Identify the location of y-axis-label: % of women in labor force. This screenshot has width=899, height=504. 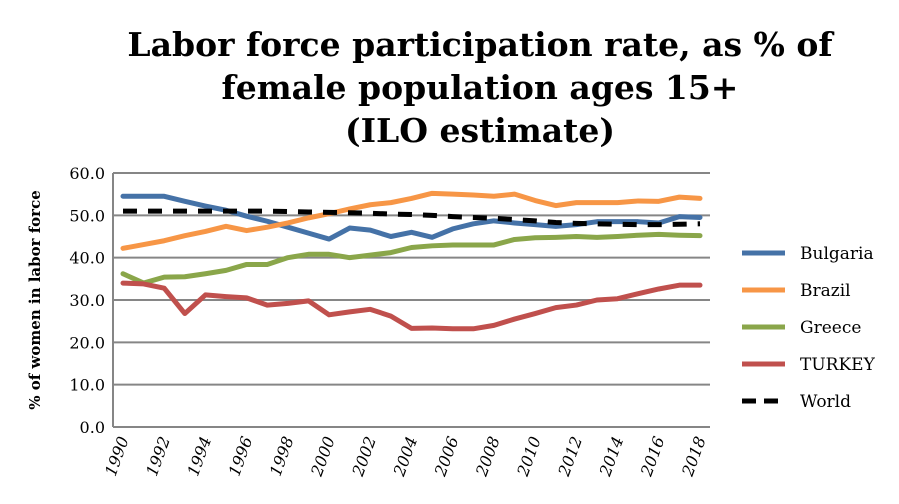
(35, 300).